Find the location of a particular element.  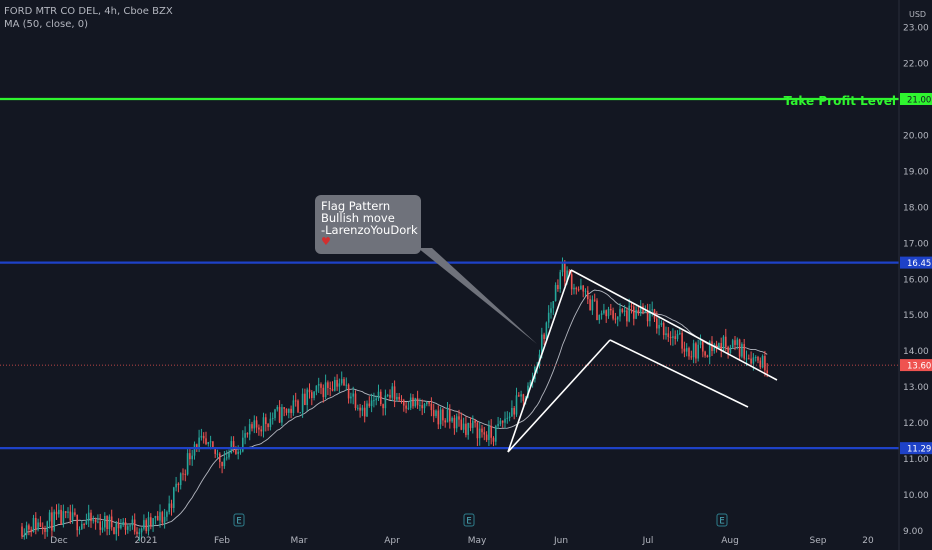

take-profit-label: Take Profit Level is located at coordinates (839, 101).